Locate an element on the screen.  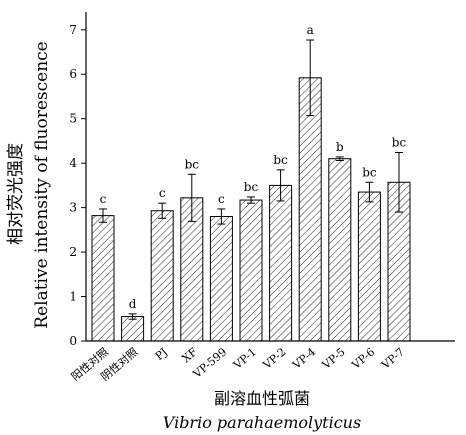
significance-letter: d is located at coordinates (133, 304).